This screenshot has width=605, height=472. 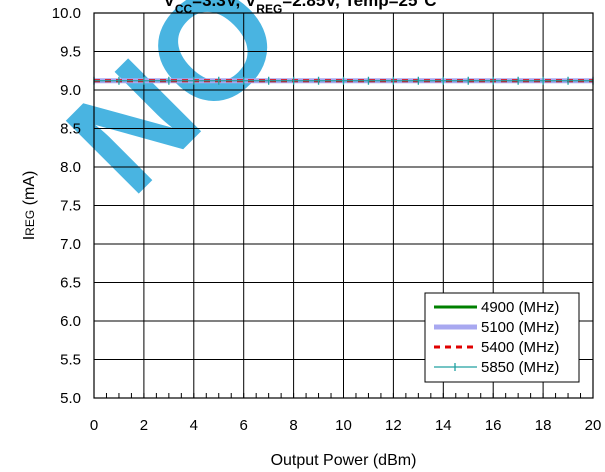 I want to click on legend-item-4: 5850 (MHz), so click(x=496, y=367).